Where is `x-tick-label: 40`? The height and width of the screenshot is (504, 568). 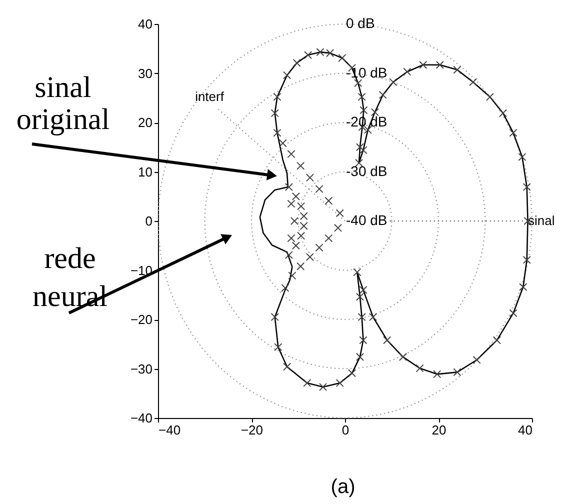
x-tick-label: 40 is located at coordinates (525, 430).